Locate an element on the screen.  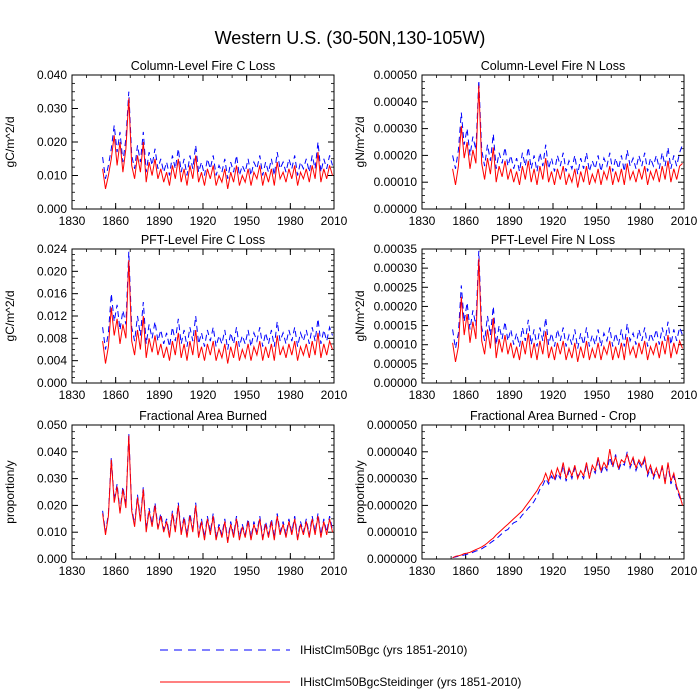
y-tick-label: 0.024 is located at coordinates (52, 249).